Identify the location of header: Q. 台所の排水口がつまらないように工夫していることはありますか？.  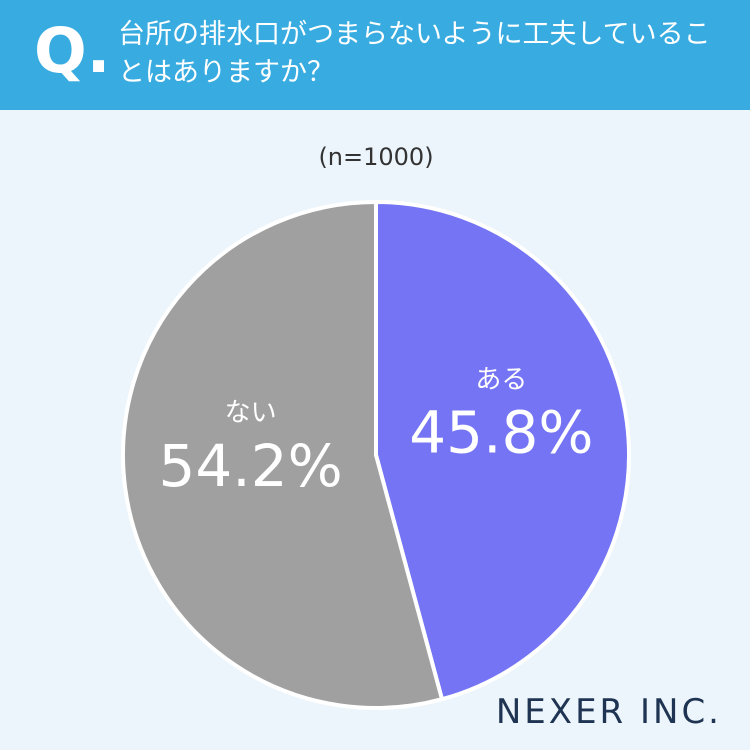
(375, 55).